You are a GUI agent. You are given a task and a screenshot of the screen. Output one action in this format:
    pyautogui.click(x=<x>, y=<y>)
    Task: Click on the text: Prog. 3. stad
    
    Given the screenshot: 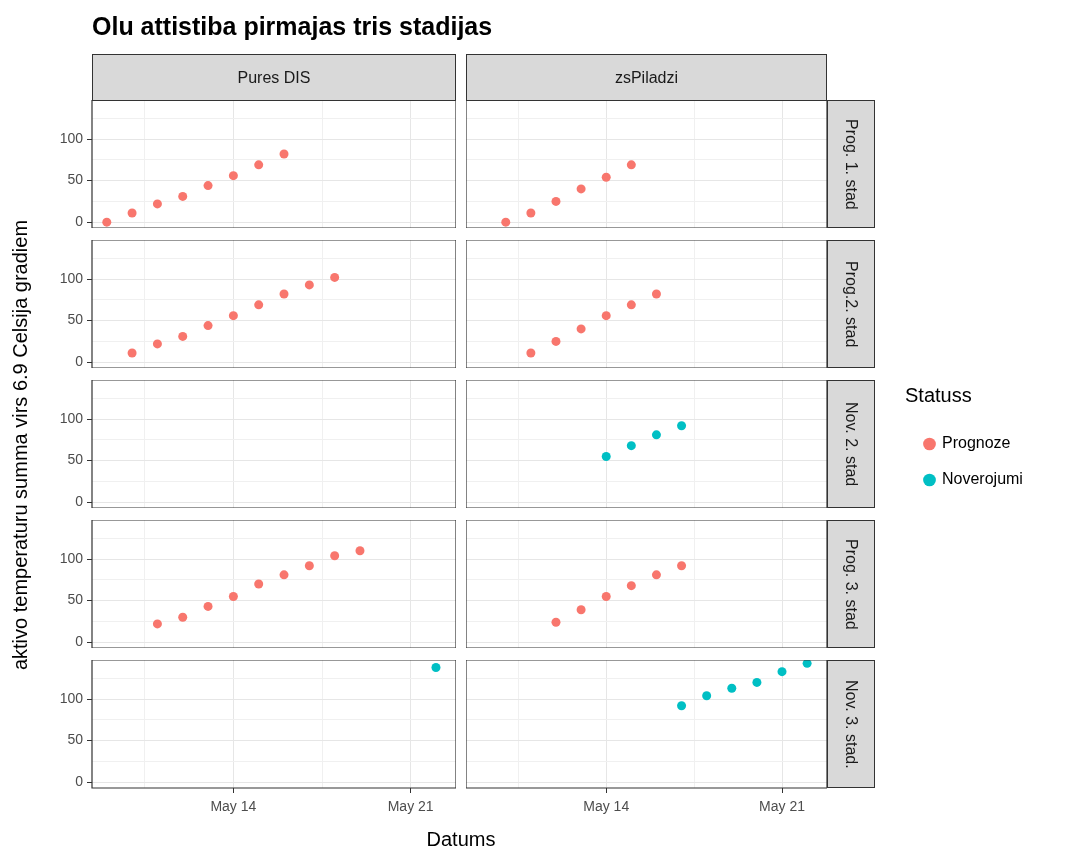 What is the action you would take?
    pyautogui.click(x=851, y=584)
    